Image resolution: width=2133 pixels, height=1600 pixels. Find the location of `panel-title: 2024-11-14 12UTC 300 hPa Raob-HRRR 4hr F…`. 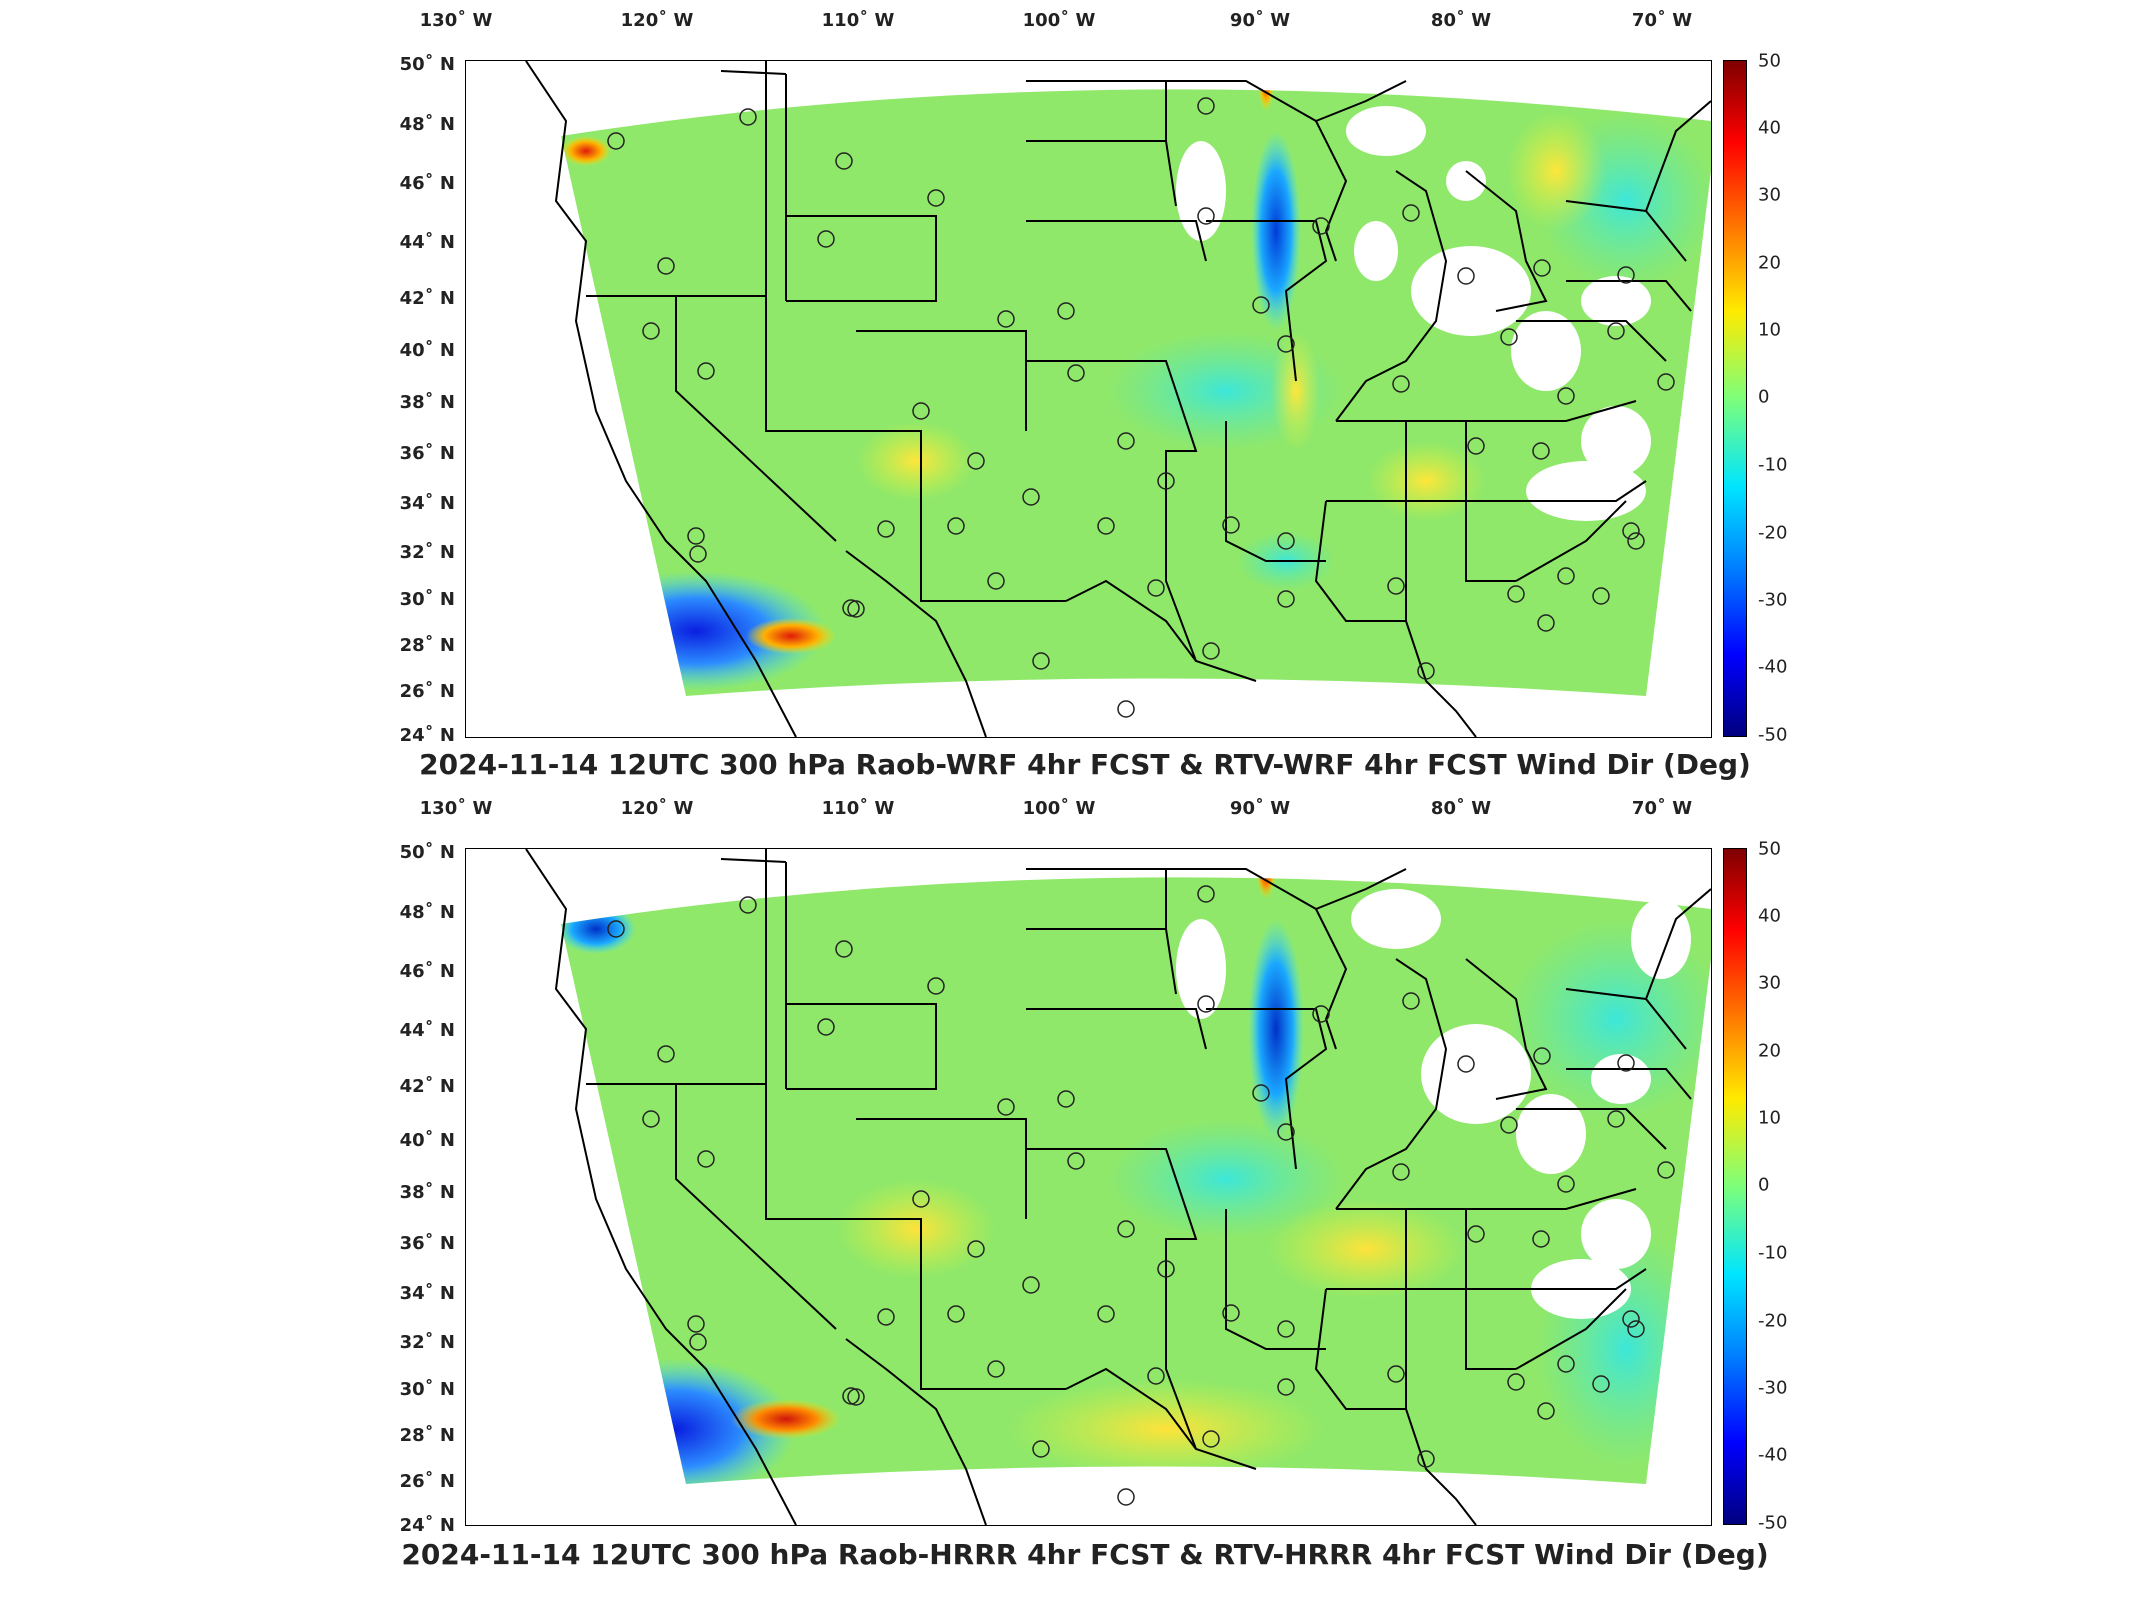

panel-title: 2024-11-14 12UTC 300 hPa Raob-HRRR 4hr F… is located at coordinates (1085, 1554).